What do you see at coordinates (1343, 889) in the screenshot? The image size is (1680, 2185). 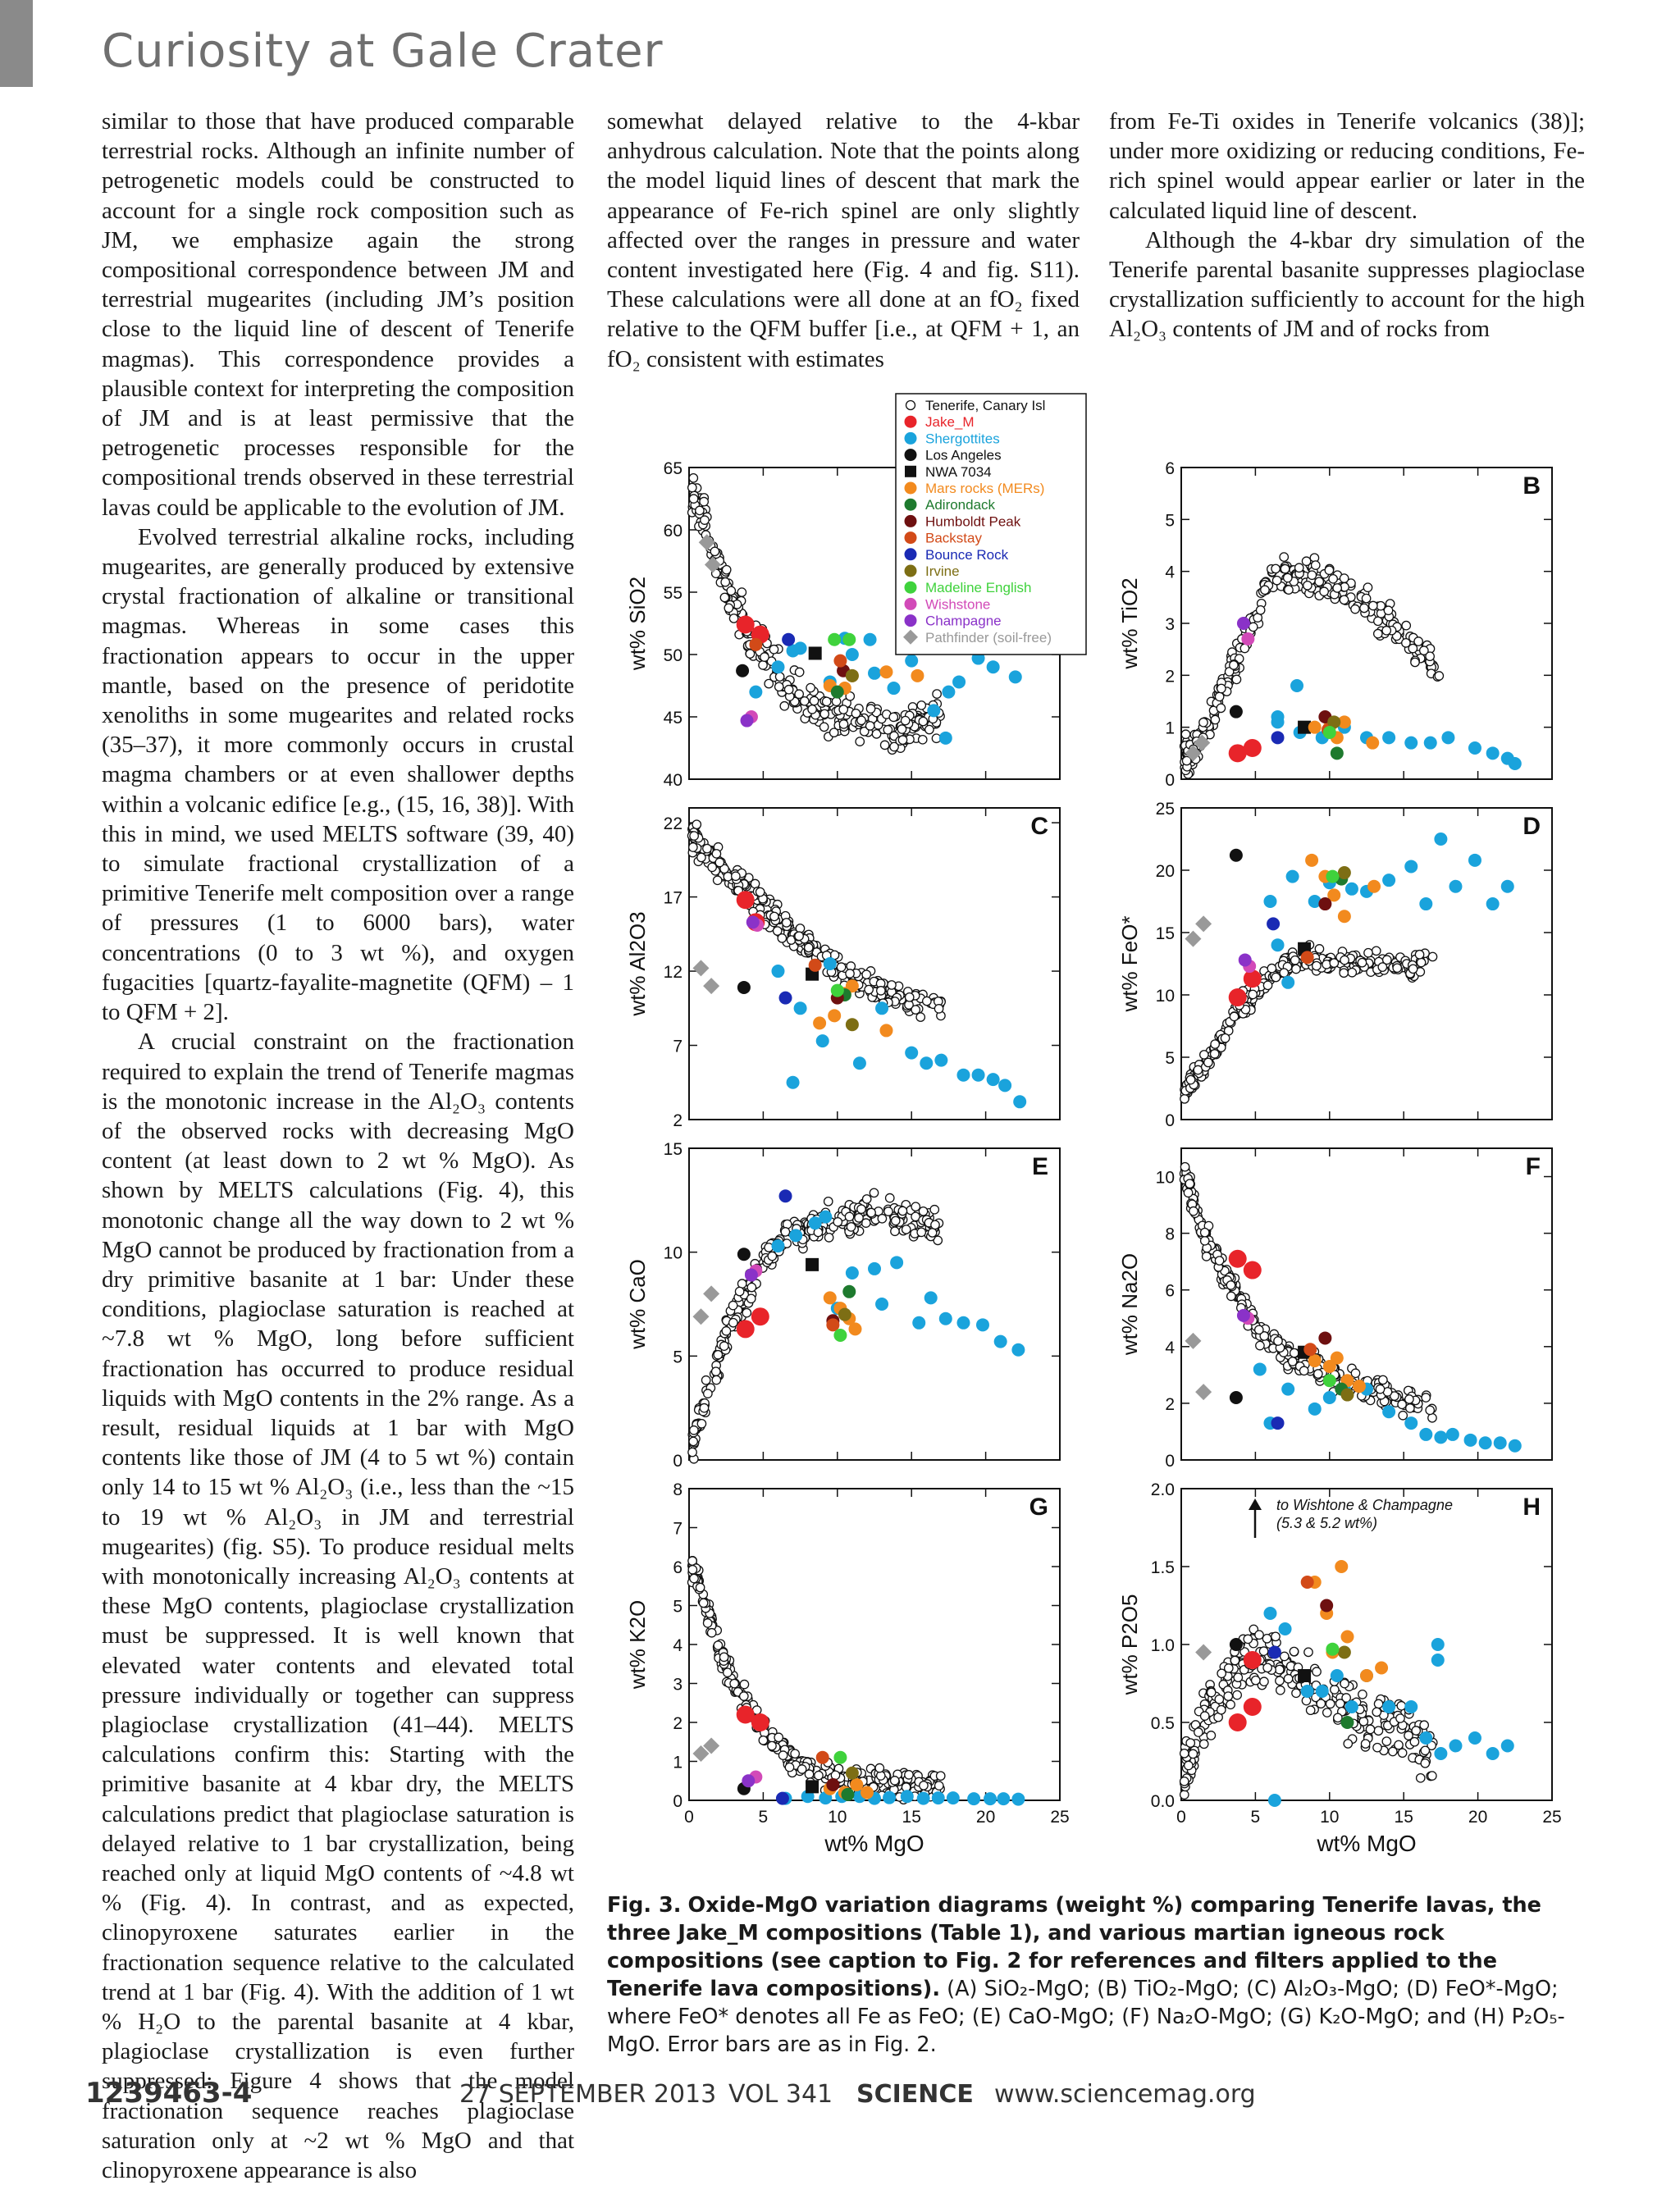 I see `series-mars-rocks-mers-` at bounding box center [1343, 889].